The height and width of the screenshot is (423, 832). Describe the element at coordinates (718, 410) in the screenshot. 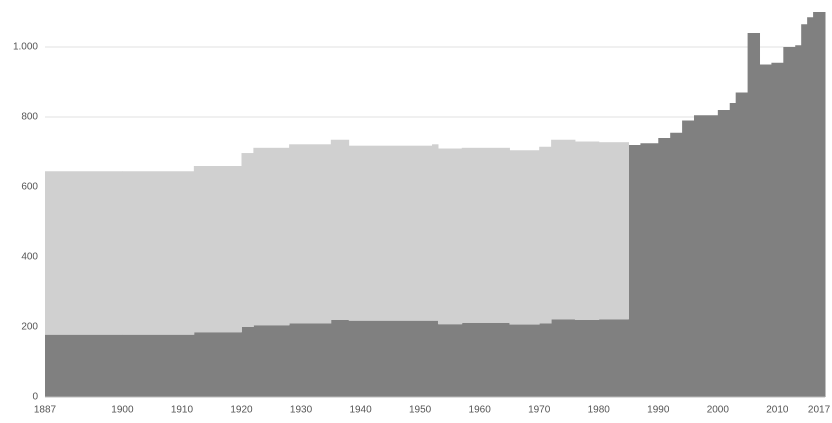

I see `x-tick-label: 2000` at that location.